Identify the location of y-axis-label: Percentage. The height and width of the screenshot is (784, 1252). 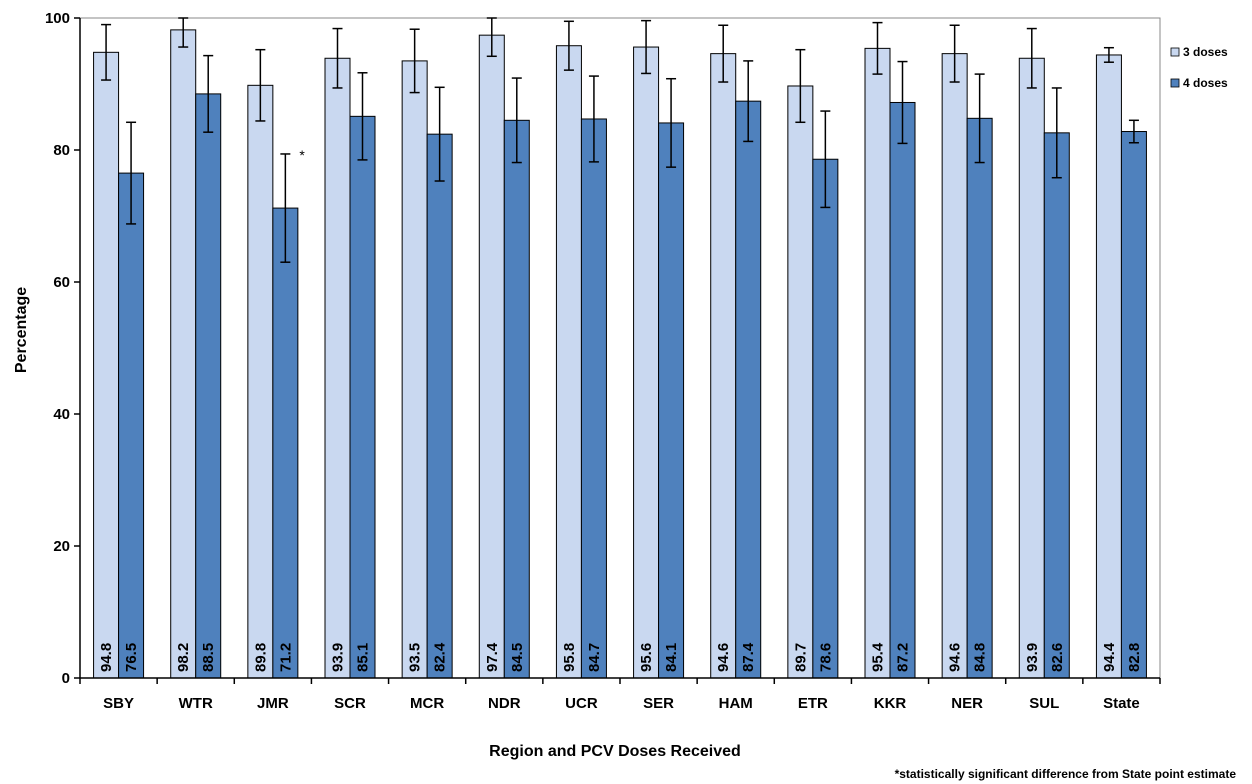
(21, 330).